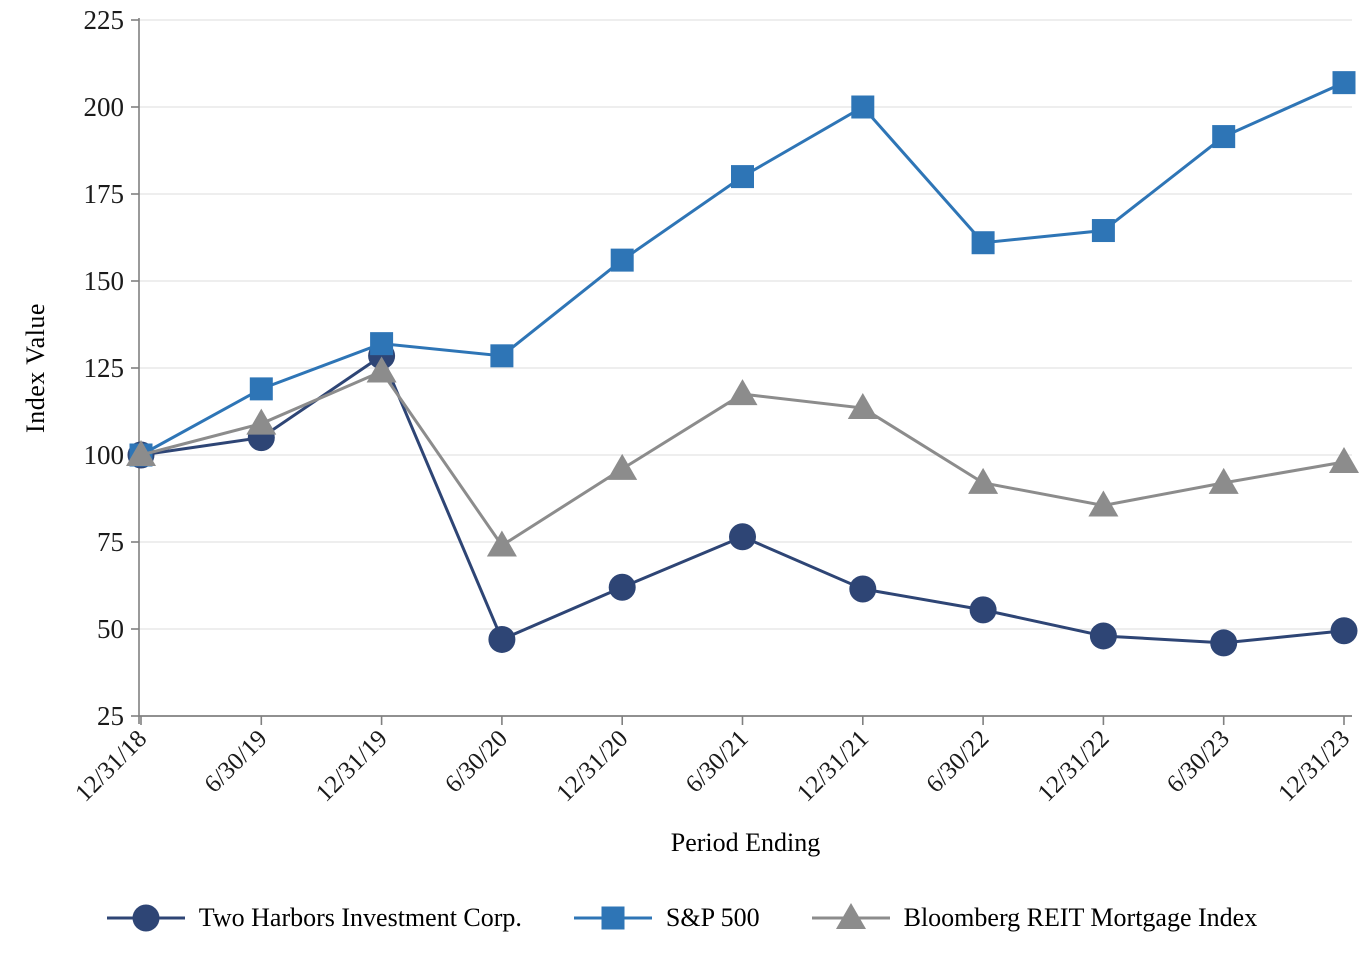 This screenshot has width=1364, height=960. Describe the element at coordinates (612, 918) in the screenshot. I see `square-marker-icon` at that location.